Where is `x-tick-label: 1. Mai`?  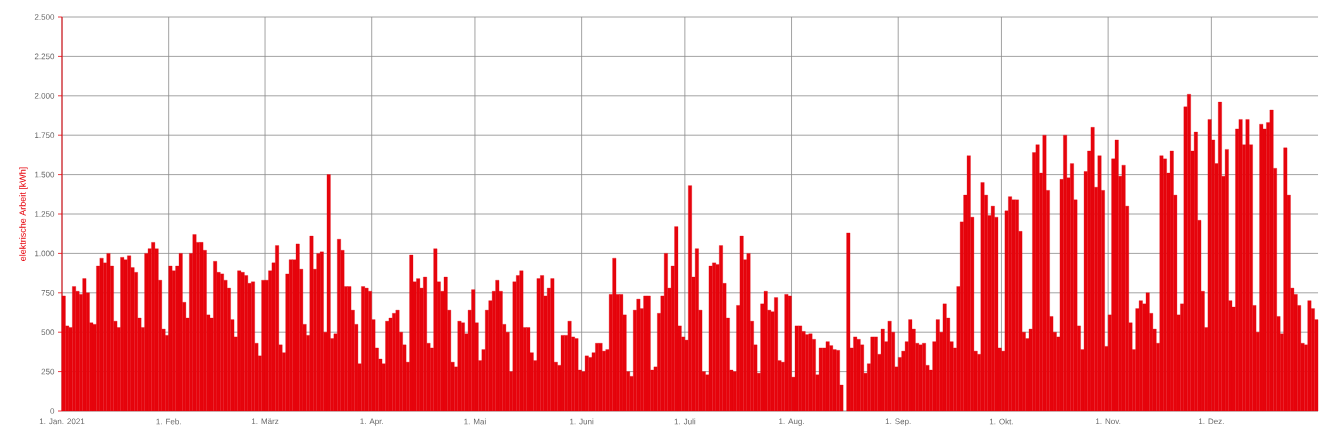 x-tick-label: 1. Mai is located at coordinates (475, 421).